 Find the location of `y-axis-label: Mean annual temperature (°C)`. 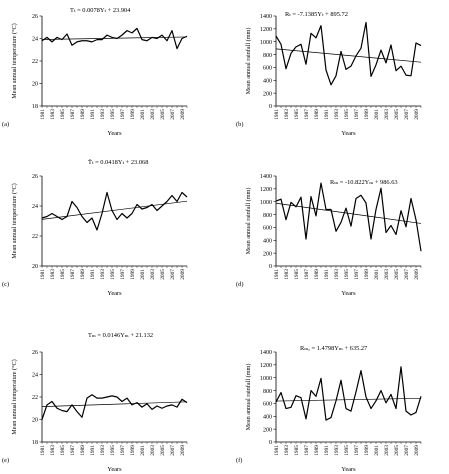

y-axis-label: Mean annual temperature (°C) is located at coordinates (14, 61).